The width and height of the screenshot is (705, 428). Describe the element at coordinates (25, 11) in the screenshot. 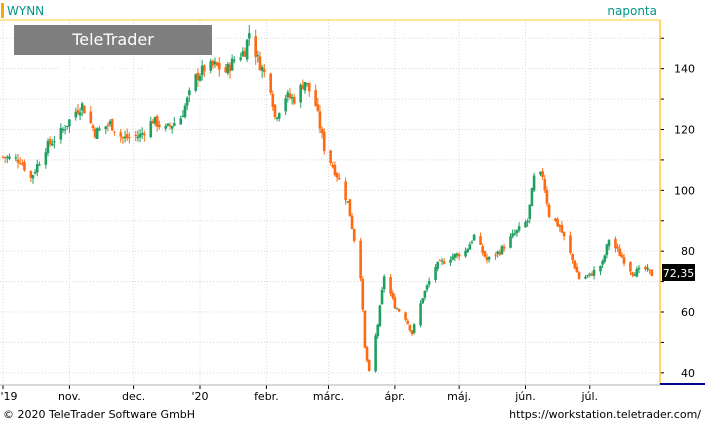

I see `symbol-label: WYNN` at that location.